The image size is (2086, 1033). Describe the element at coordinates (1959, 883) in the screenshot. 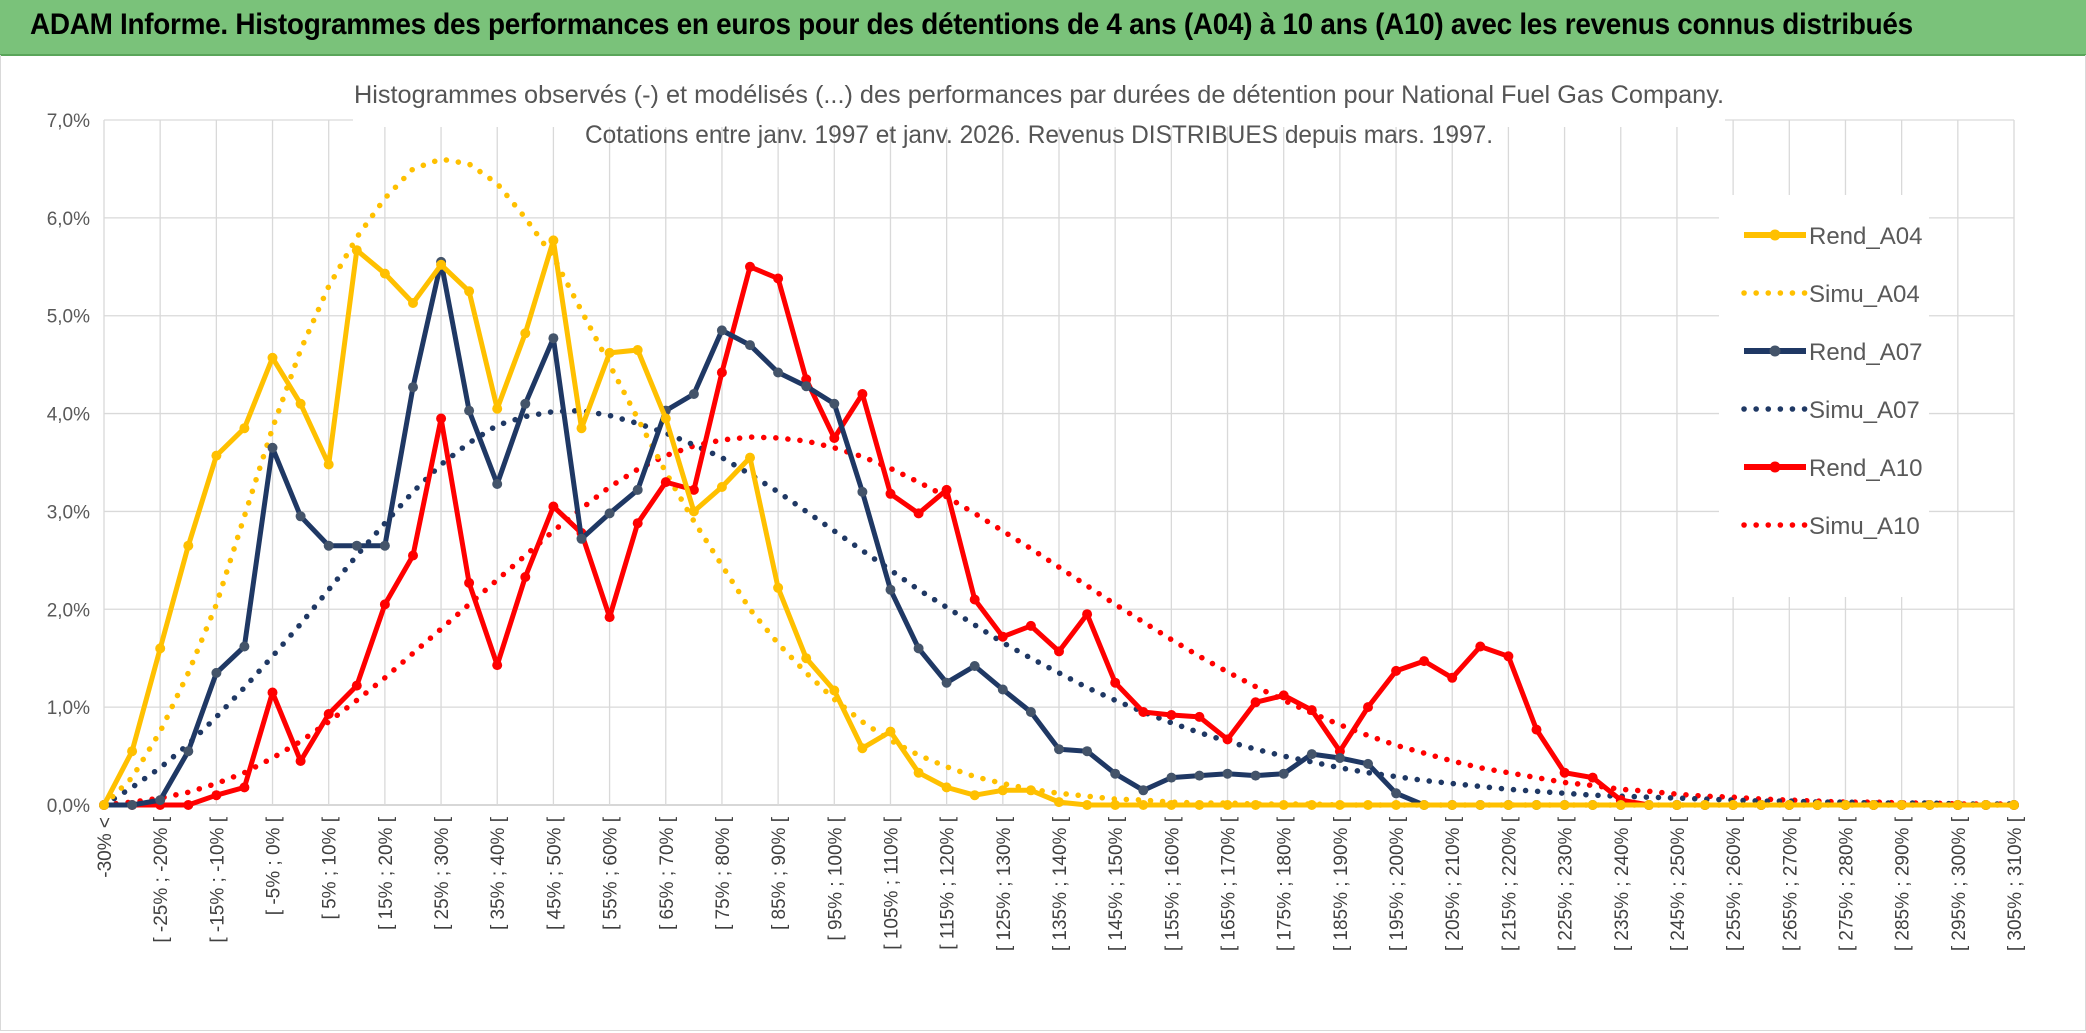

I see `x-tick-label: [ 295% ; 300% [` at that location.